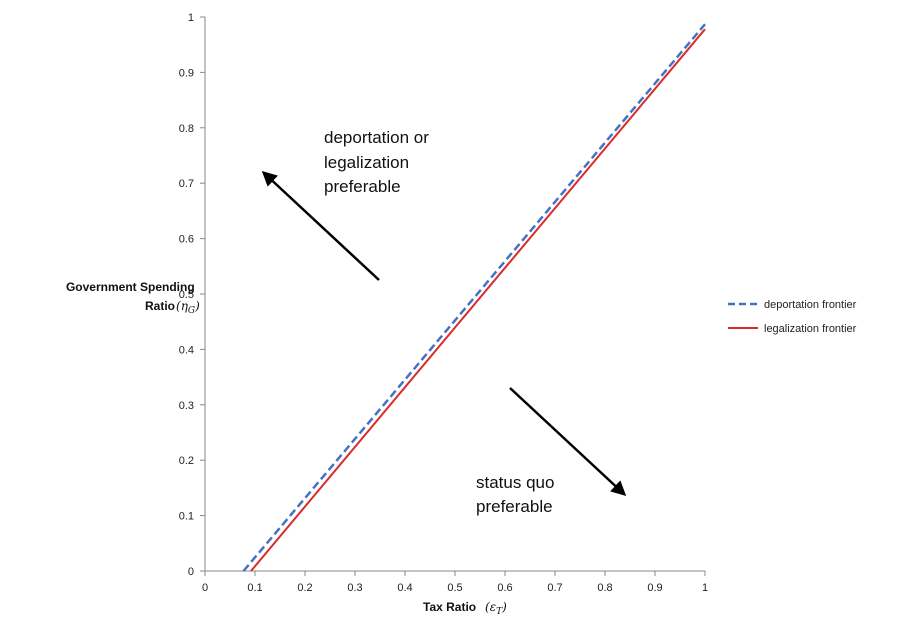 Image resolution: width=902 pixels, height=623 pixels. Describe the element at coordinates (160, 306) in the screenshot. I see `y-axis-title-line-2: Ratio` at that location.